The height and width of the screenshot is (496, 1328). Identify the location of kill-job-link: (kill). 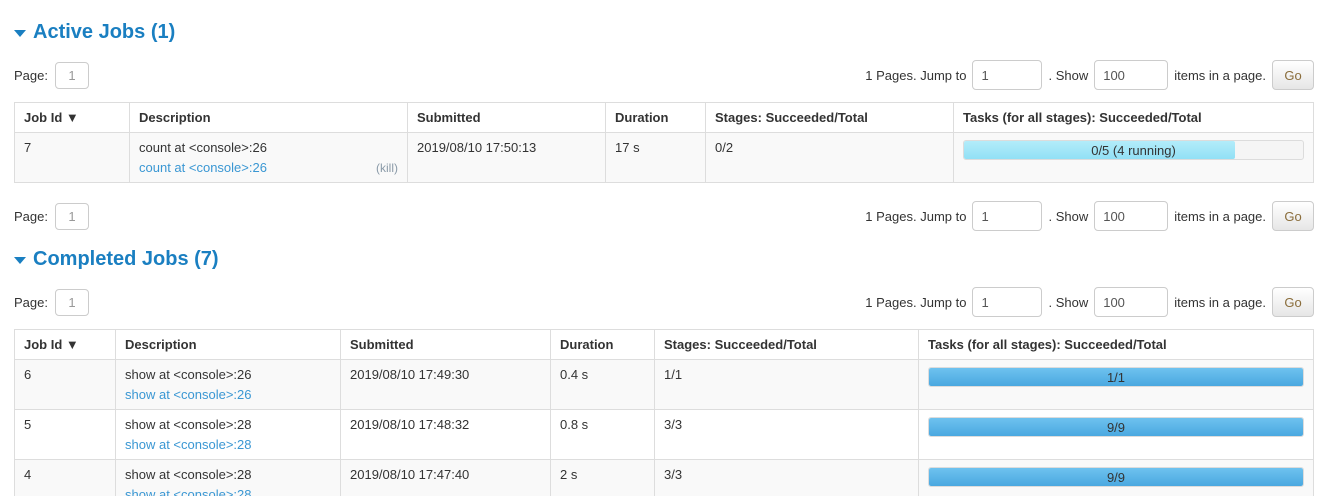
(387, 168).